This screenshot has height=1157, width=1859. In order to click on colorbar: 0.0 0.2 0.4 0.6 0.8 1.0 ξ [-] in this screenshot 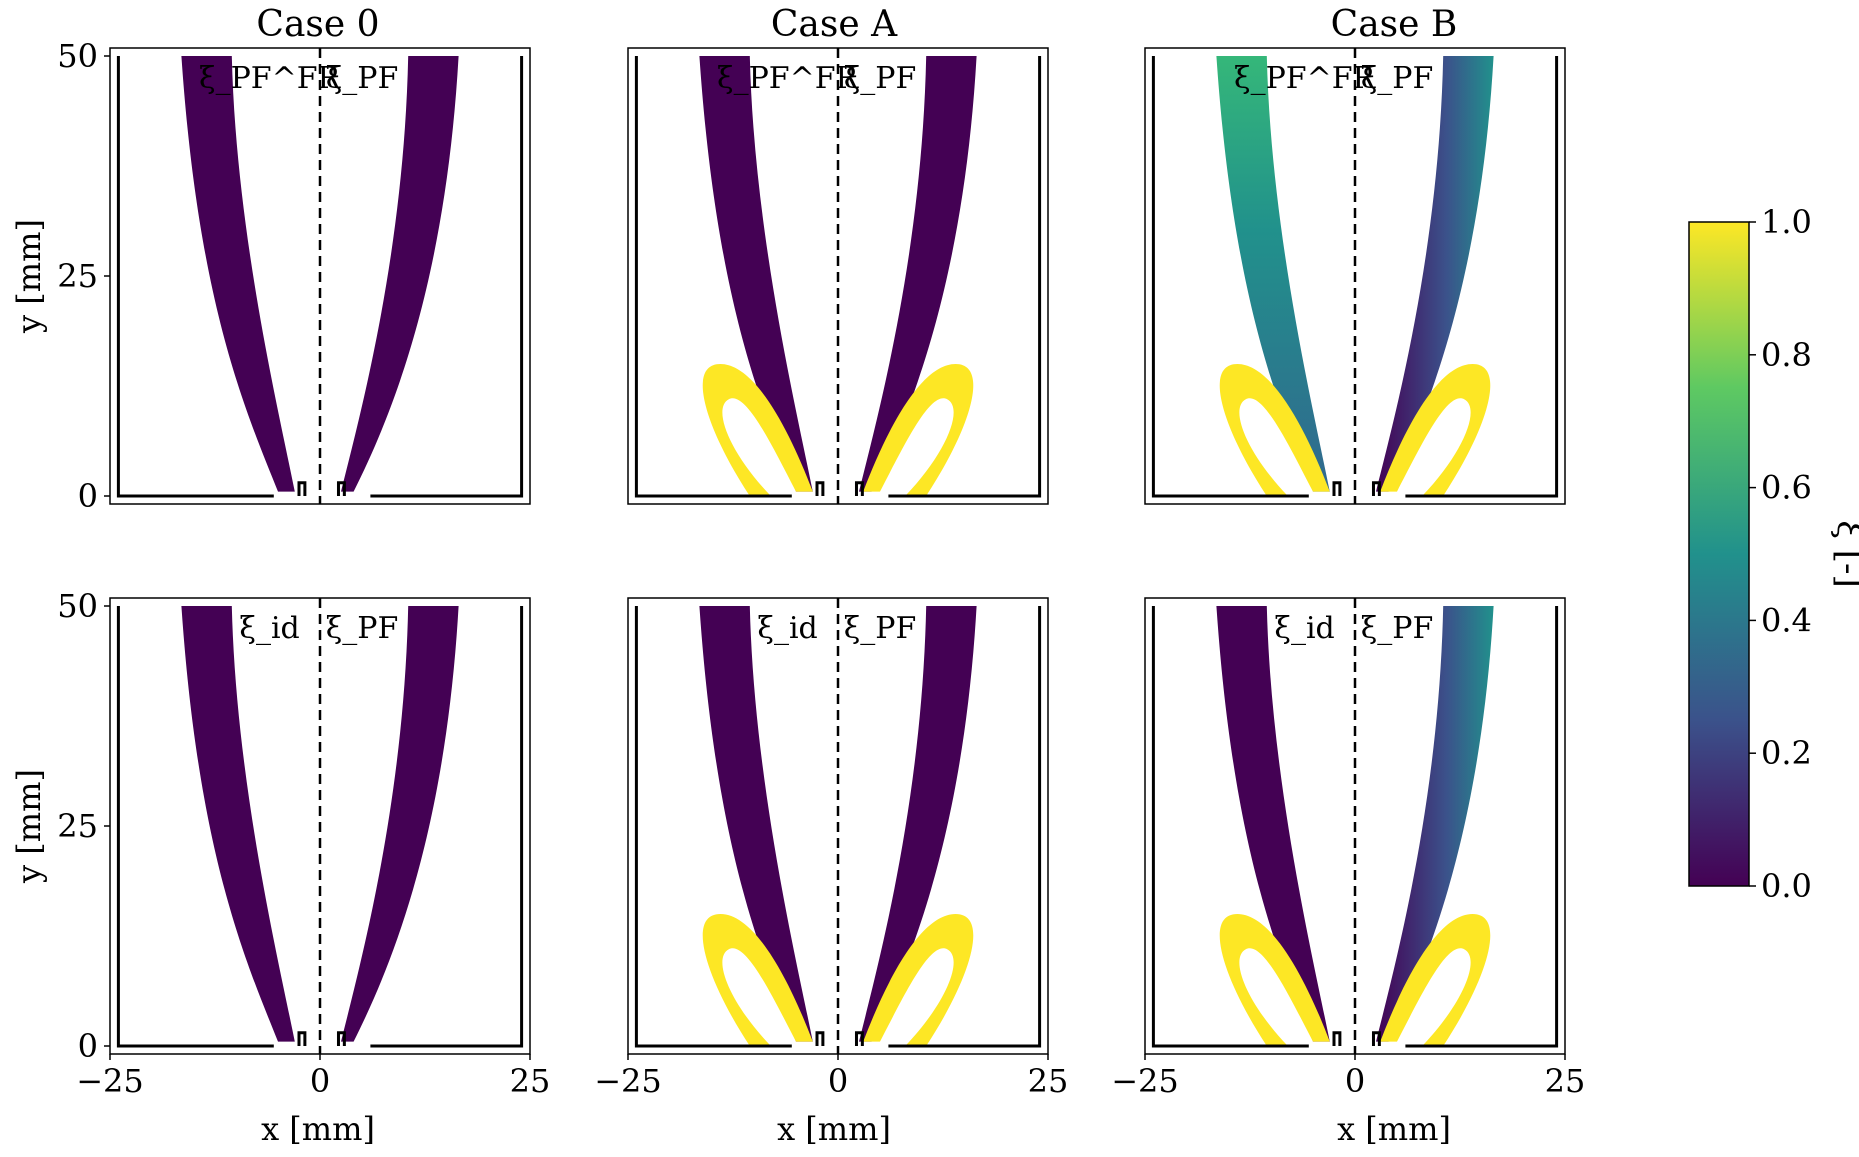, I will do `click(1773, 554)`.